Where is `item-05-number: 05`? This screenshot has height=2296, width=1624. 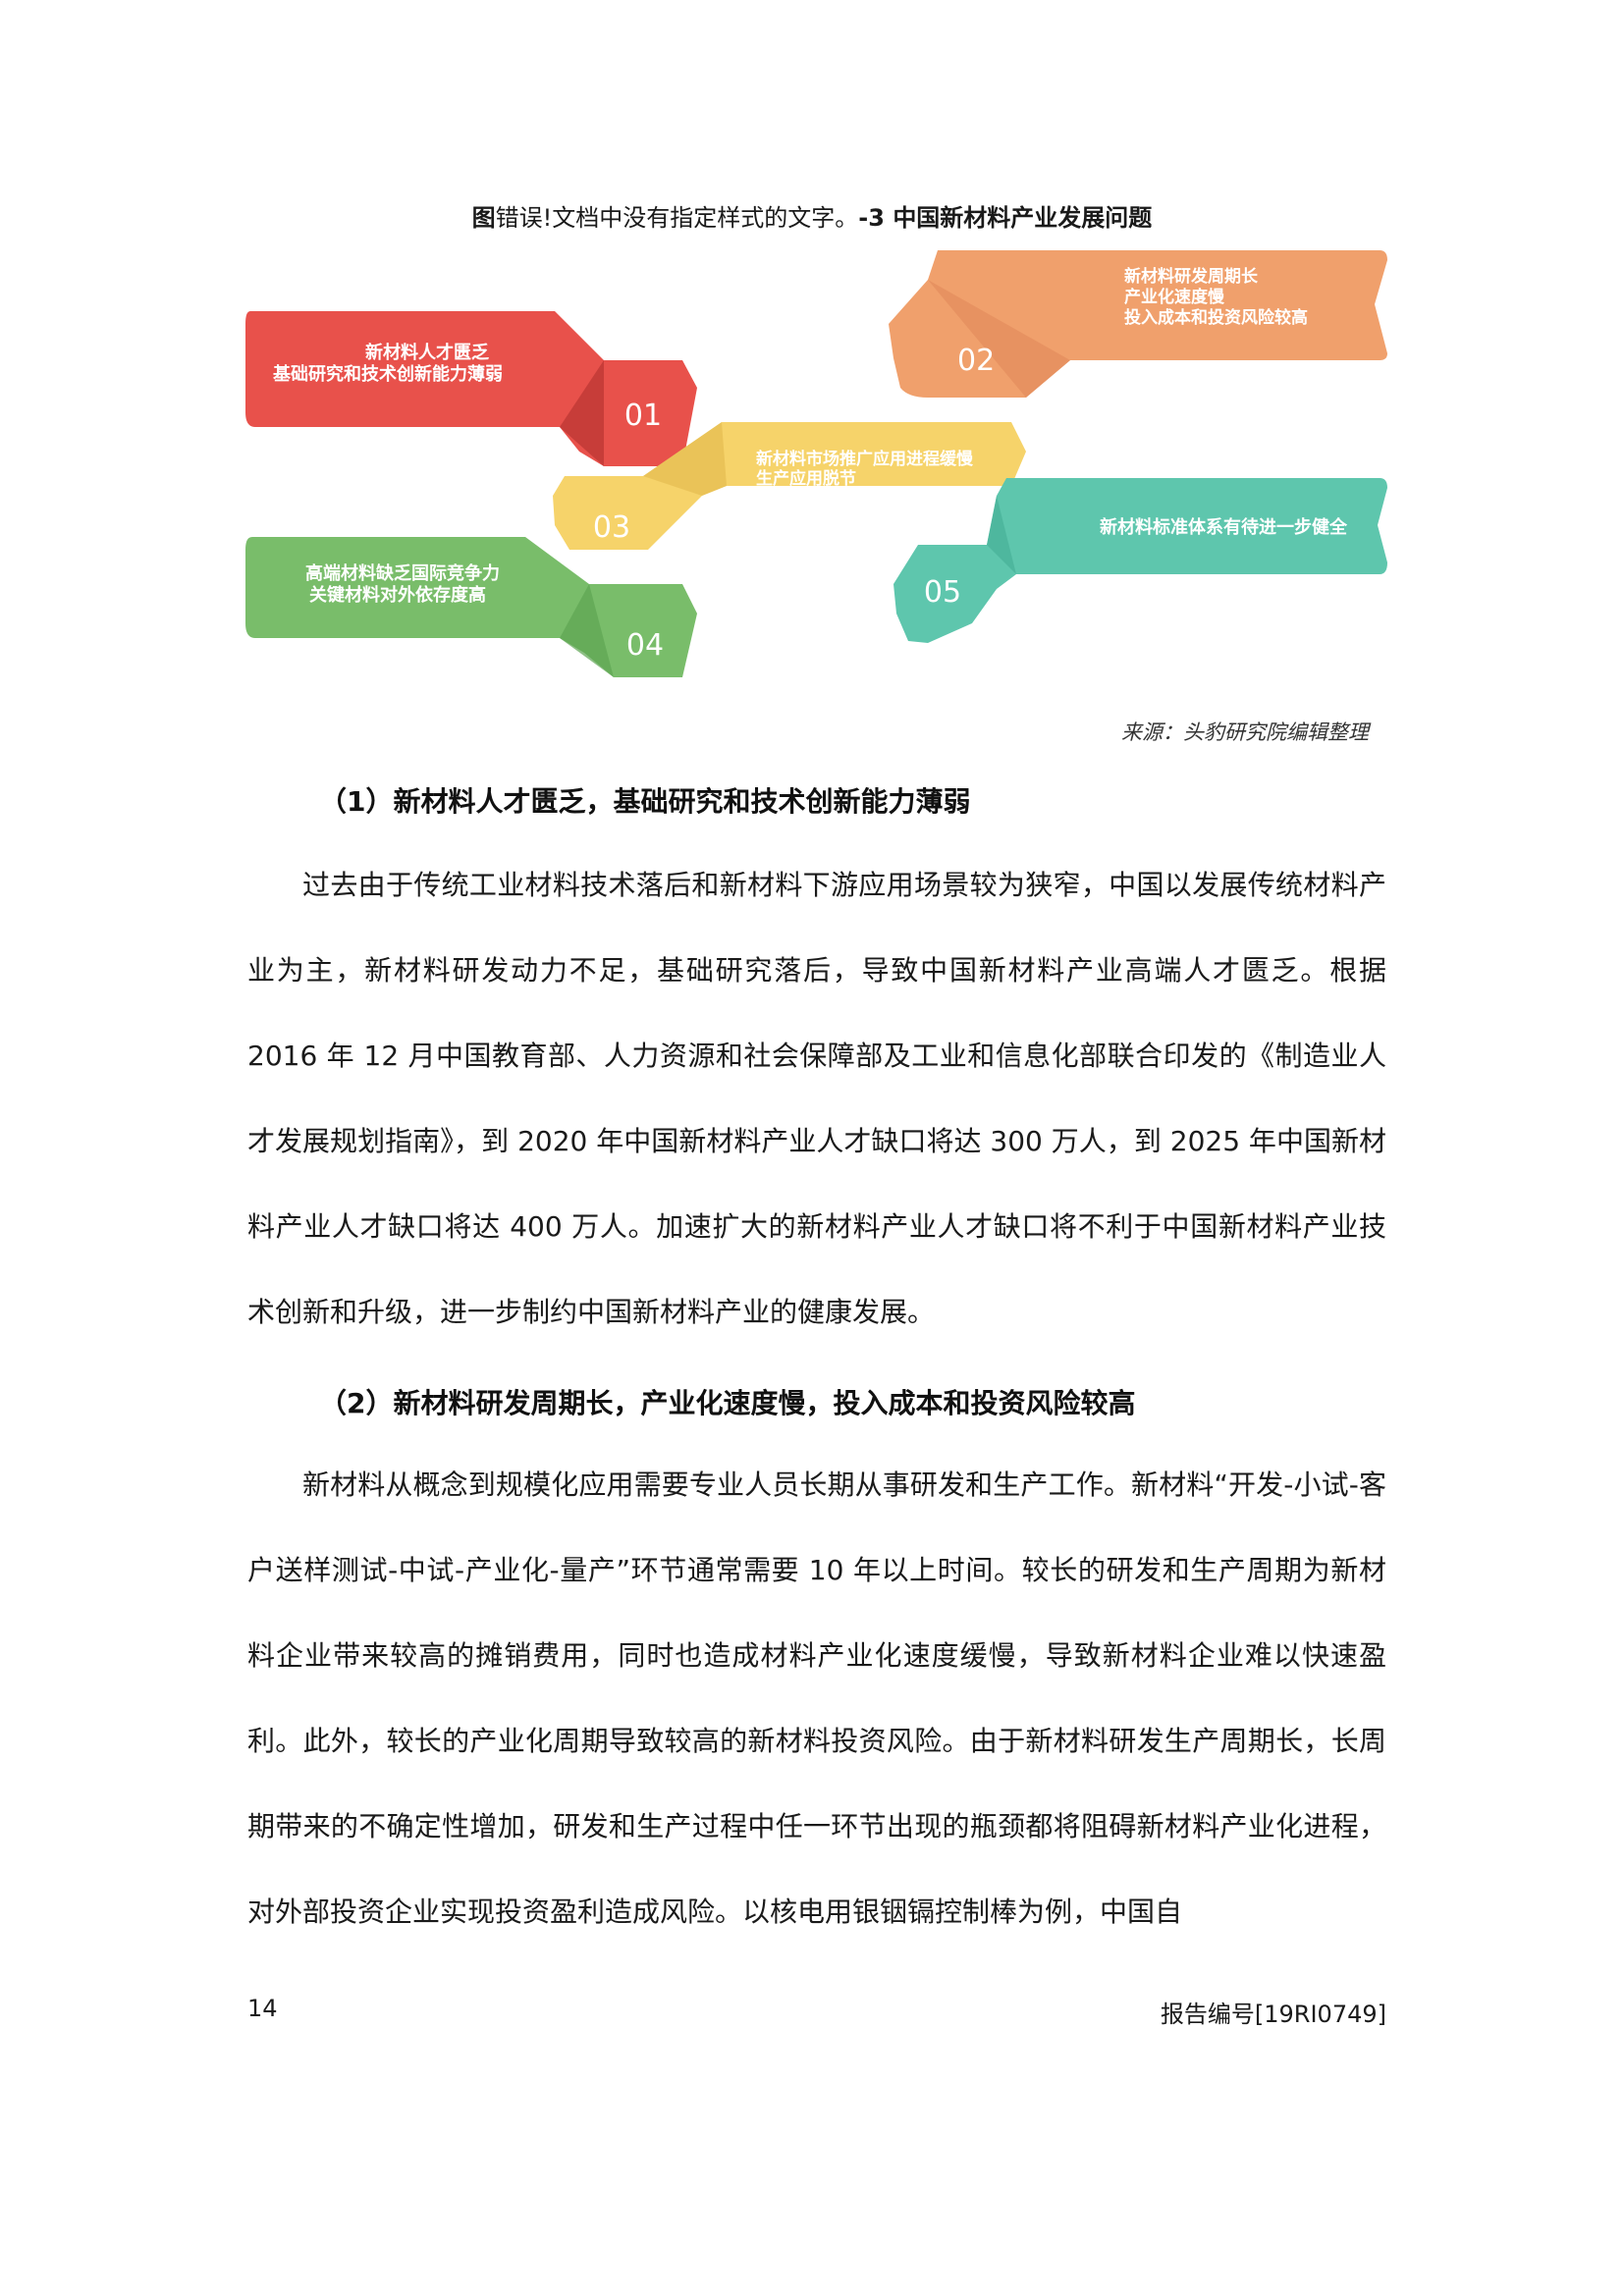 item-05-number: 05 is located at coordinates (942, 593).